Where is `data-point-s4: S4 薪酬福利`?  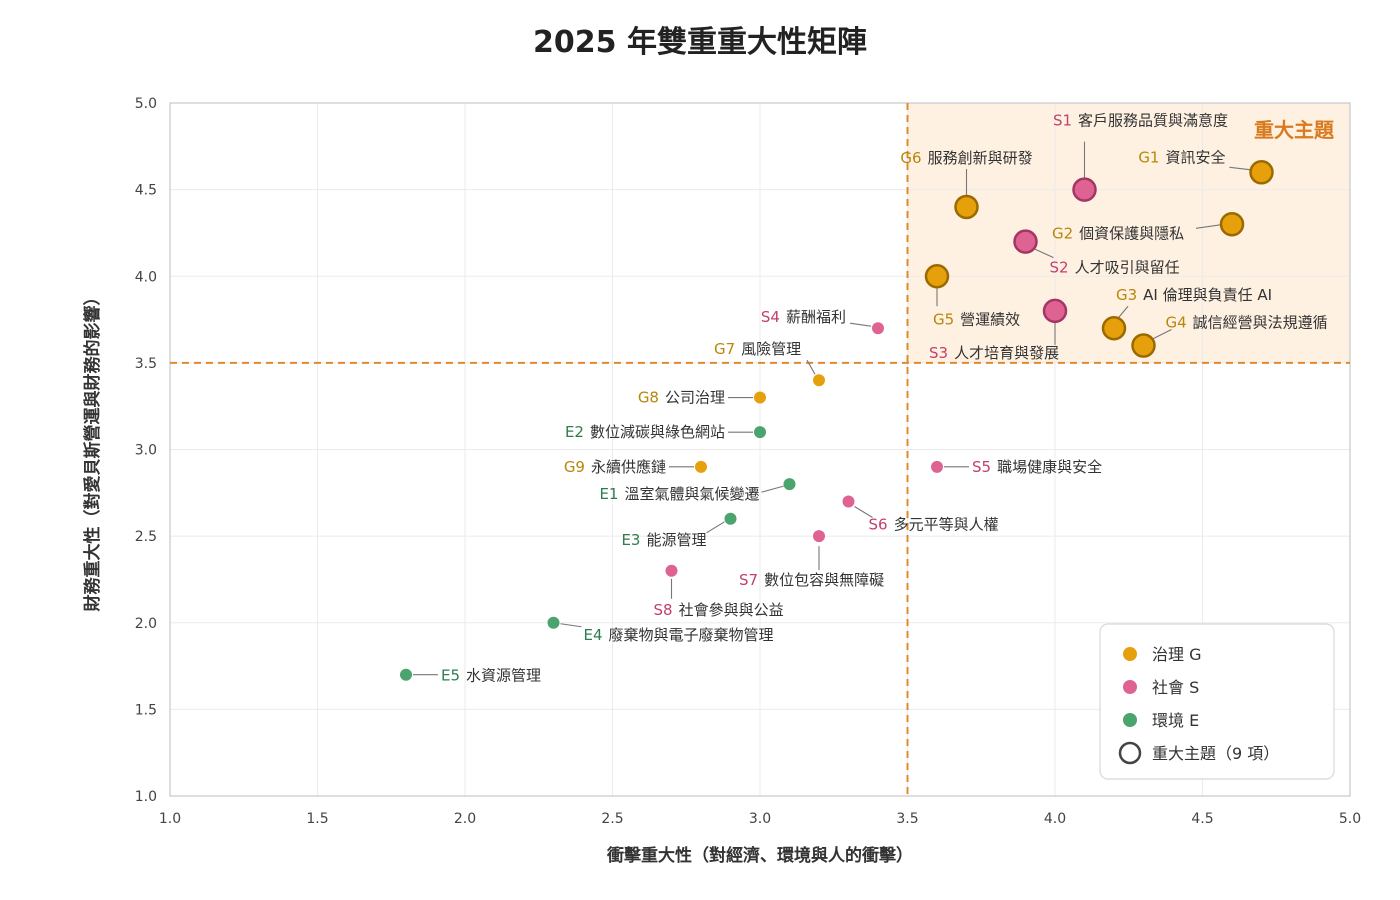
data-point-s4: S4 薪酬福利 is located at coordinates (822, 321).